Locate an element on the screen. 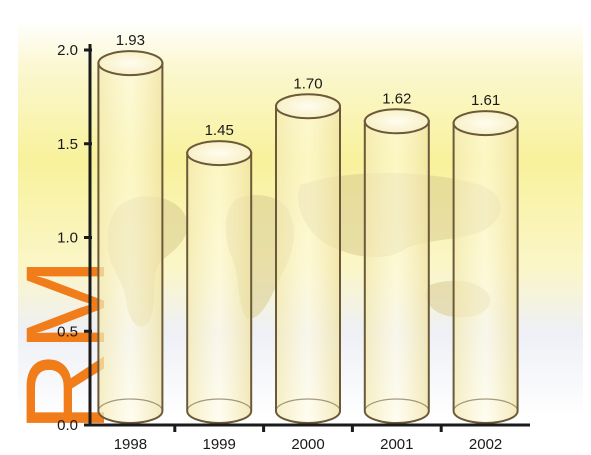 This screenshot has height=455, width=591. y-tick-label: 0.5 is located at coordinates (67, 331).